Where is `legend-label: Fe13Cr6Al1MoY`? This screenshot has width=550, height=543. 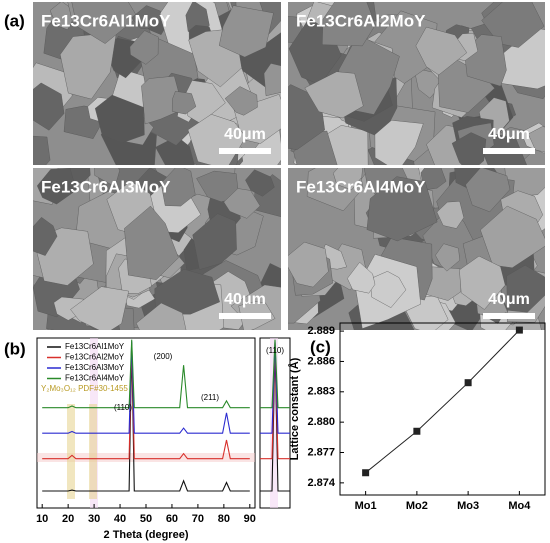
legend-label: Fe13Cr6Al1MoY is located at coordinates (95, 346).